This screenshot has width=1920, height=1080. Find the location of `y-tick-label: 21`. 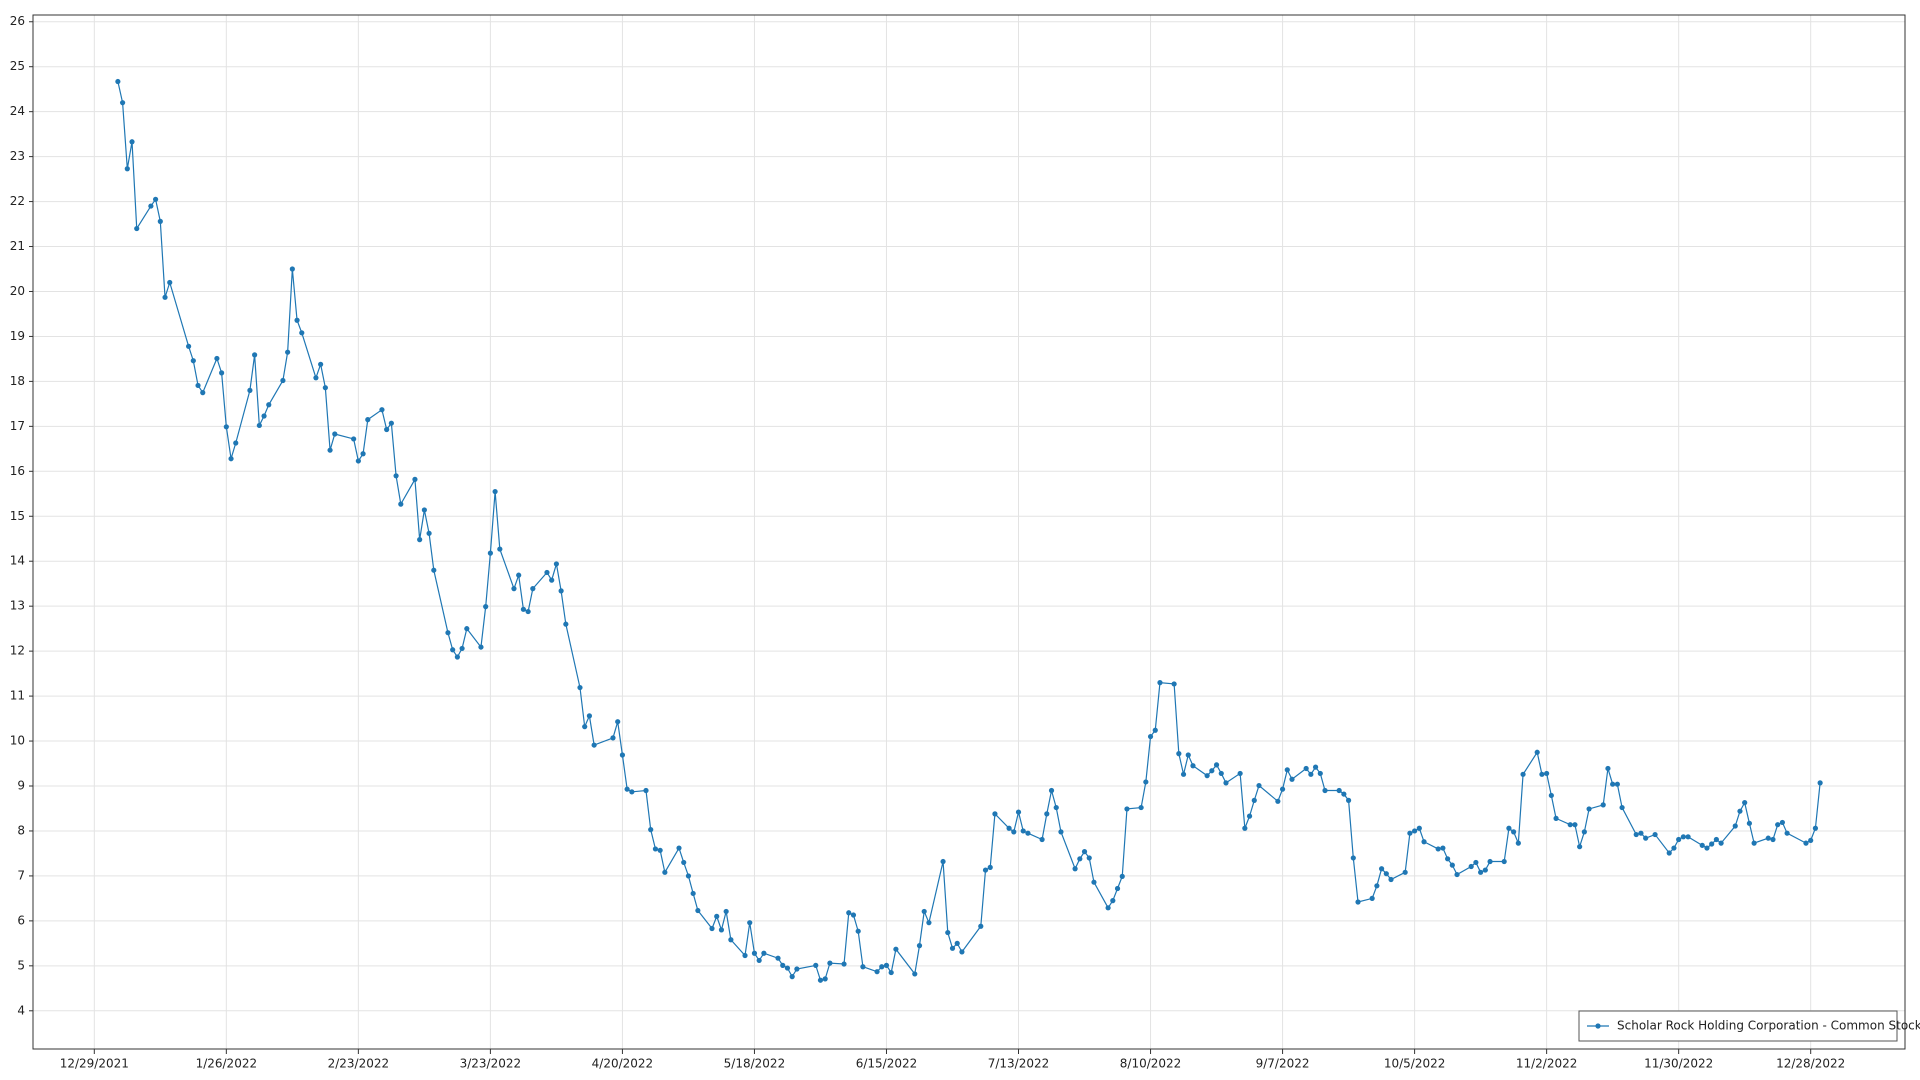

y-tick-label: 21 is located at coordinates (17, 246).